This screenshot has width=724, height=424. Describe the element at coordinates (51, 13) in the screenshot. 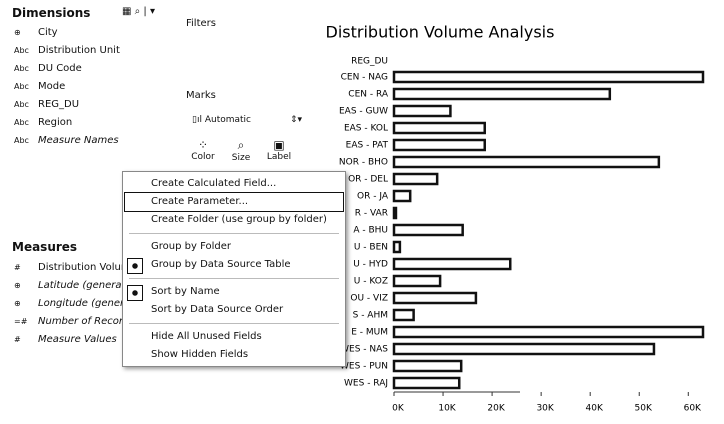

I see `dimensions-title: Dimensions` at that location.